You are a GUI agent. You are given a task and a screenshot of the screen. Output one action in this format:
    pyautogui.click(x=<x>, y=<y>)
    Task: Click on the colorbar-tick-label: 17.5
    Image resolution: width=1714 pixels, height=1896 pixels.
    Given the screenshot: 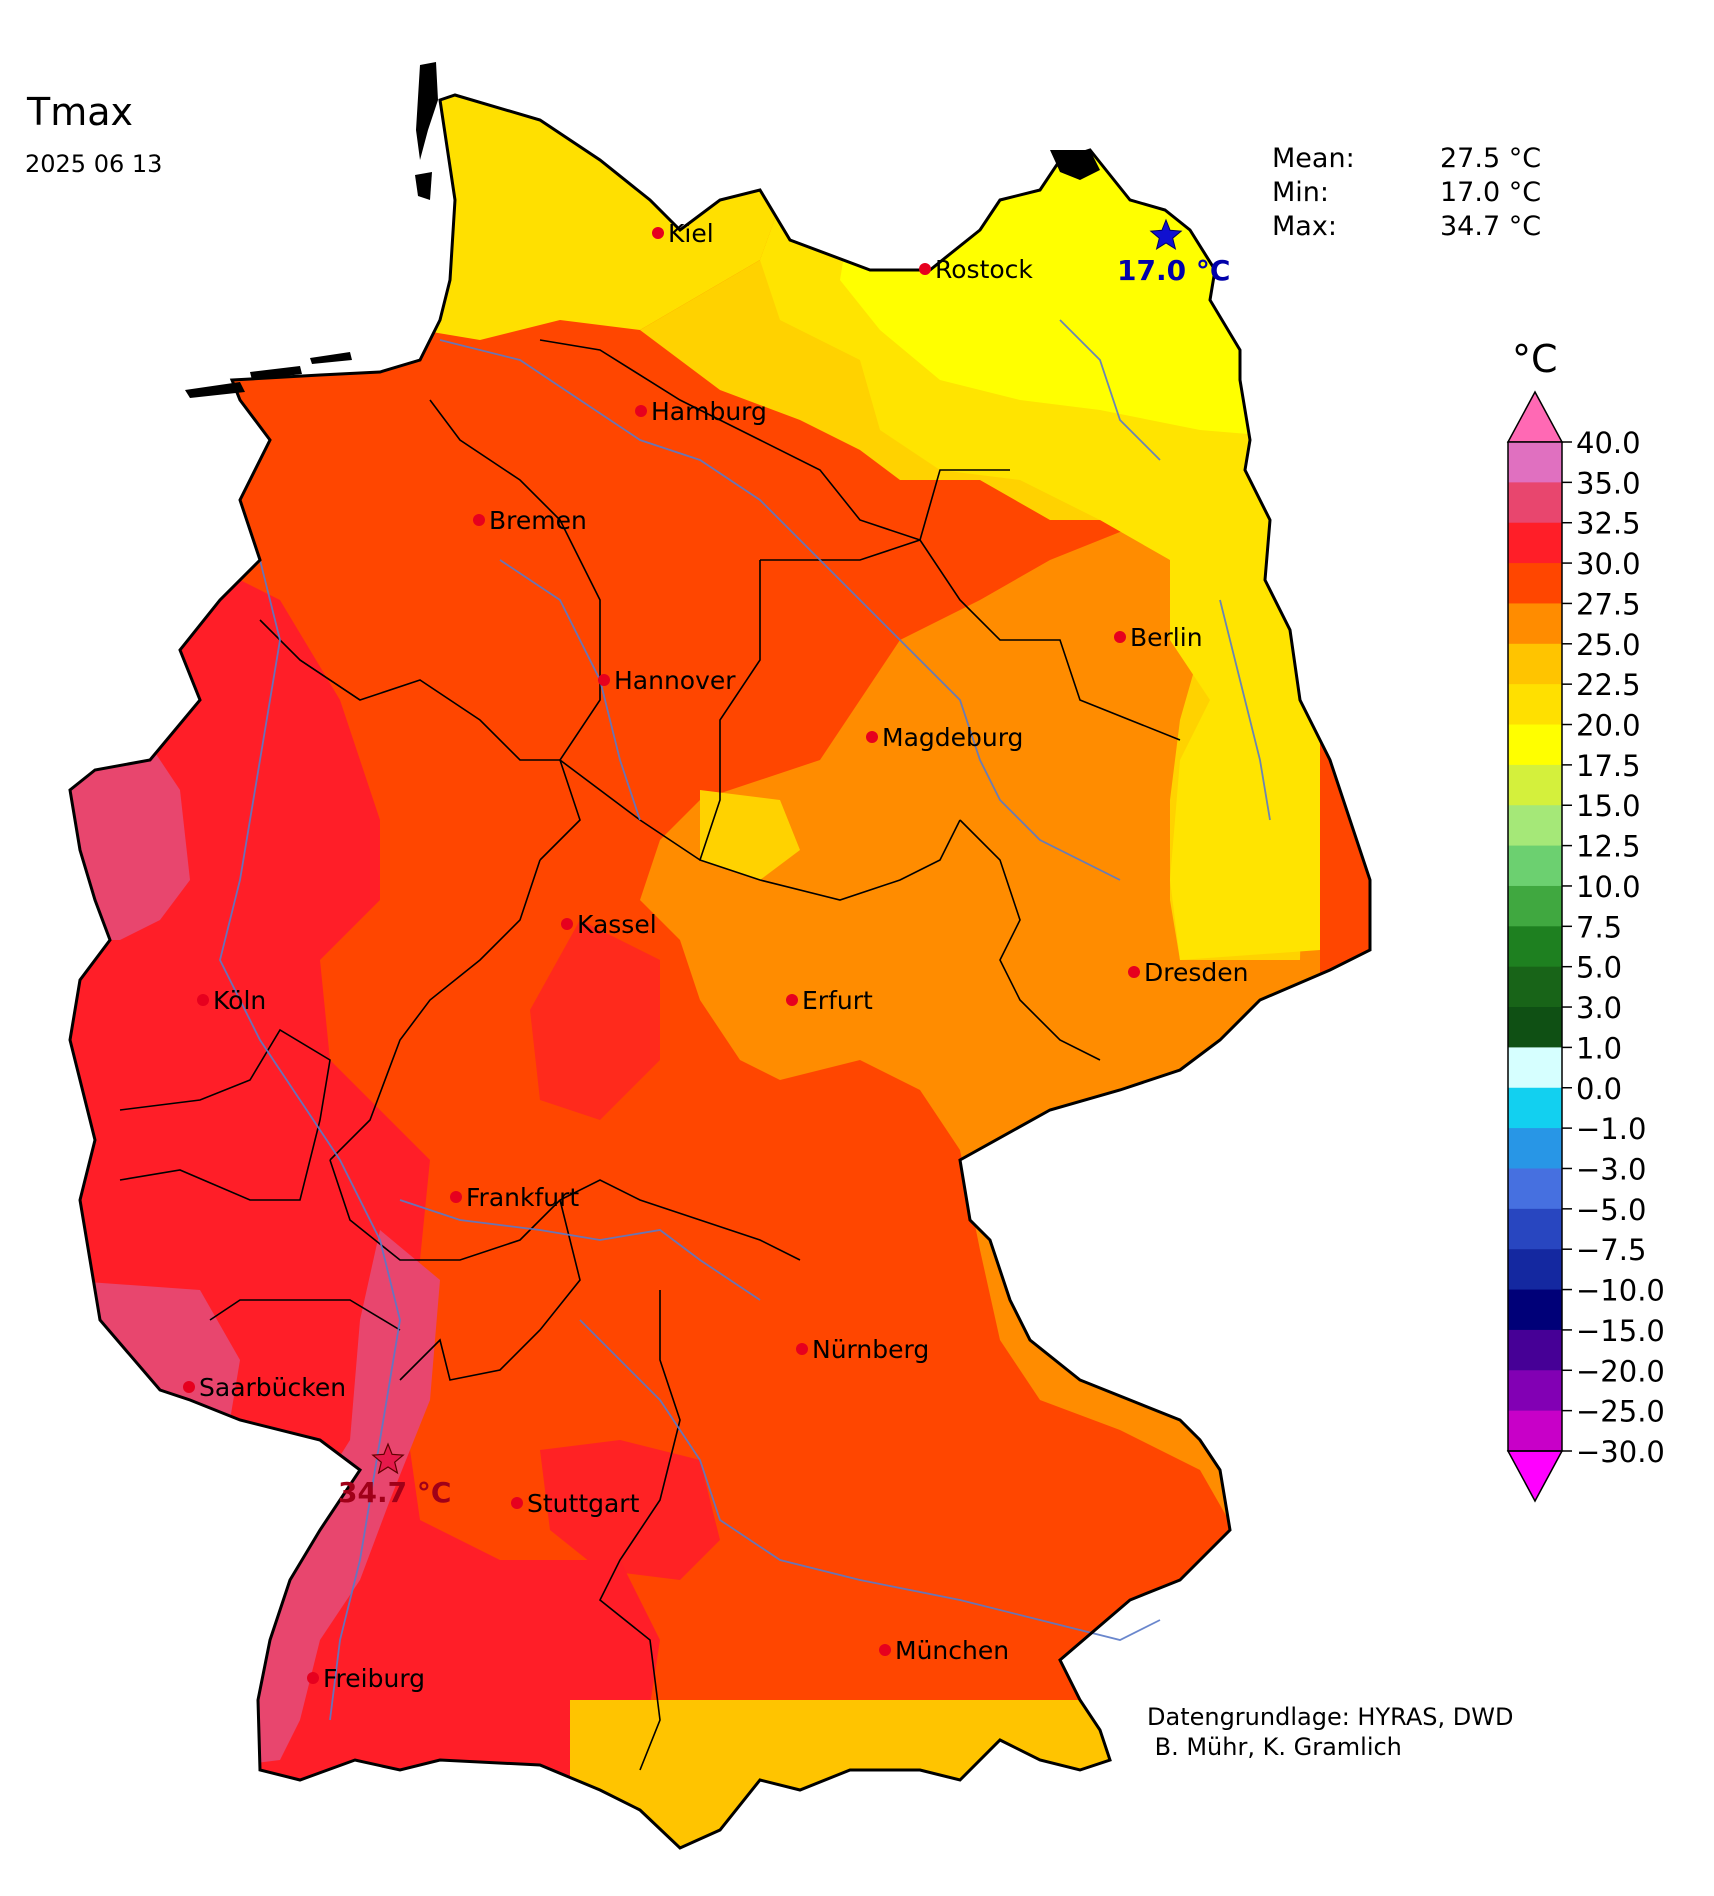 What is the action you would take?
    pyautogui.click(x=1608, y=766)
    